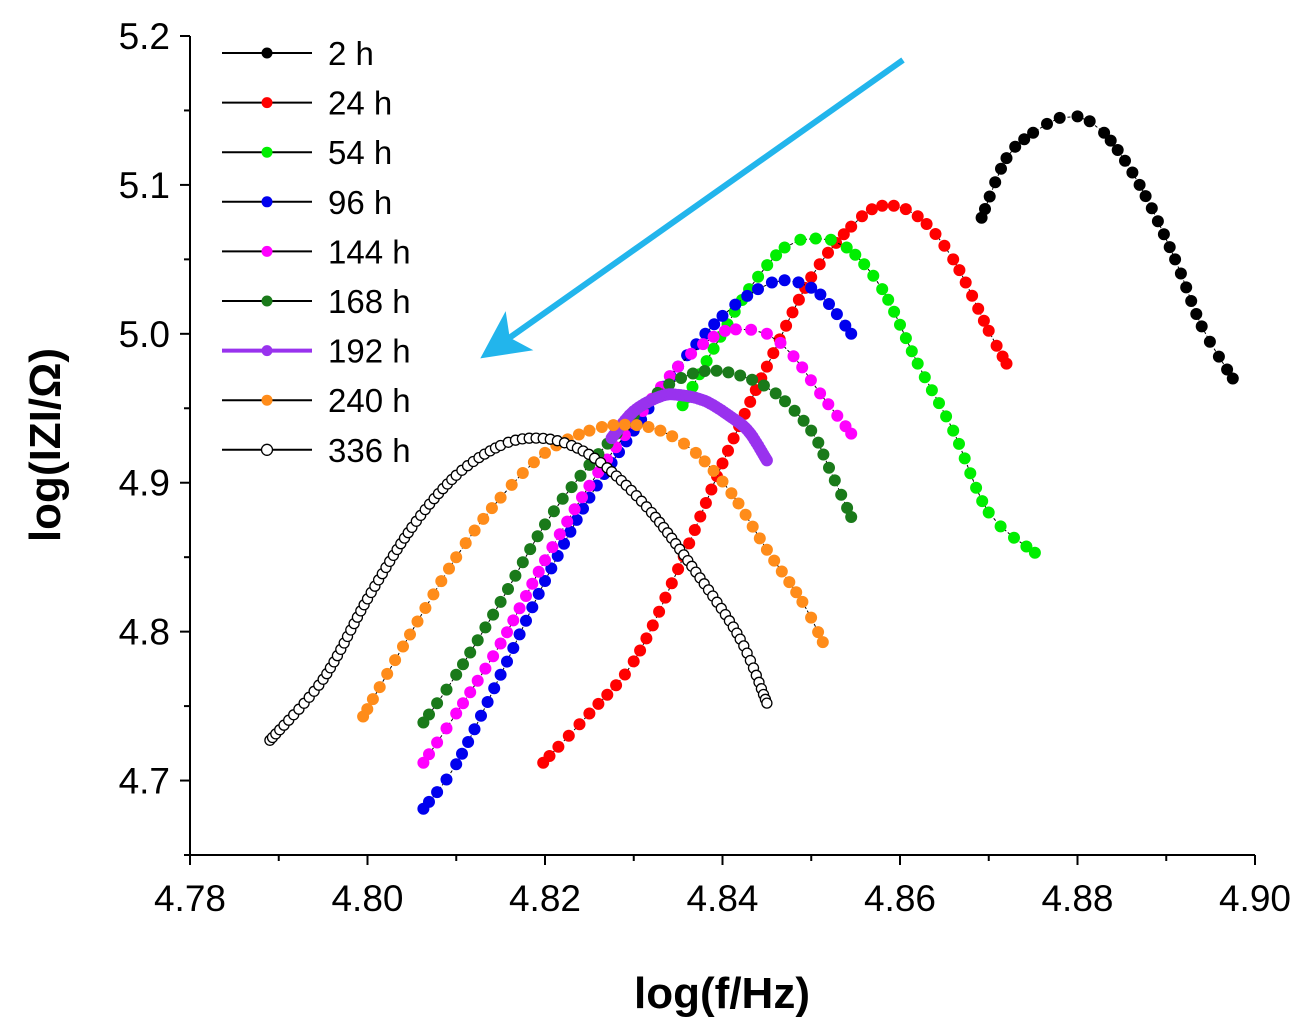 The image size is (1316, 1033). What do you see at coordinates (360, 152) in the screenshot?
I see `legend-label: 54 h` at bounding box center [360, 152].